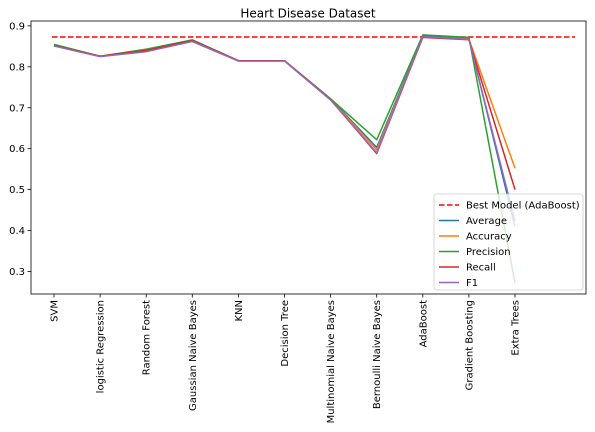  What do you see at coordinates (17, 272) in the screenshot?
I see `y-tick-label: 0.3` at bounding box center [17, 272].